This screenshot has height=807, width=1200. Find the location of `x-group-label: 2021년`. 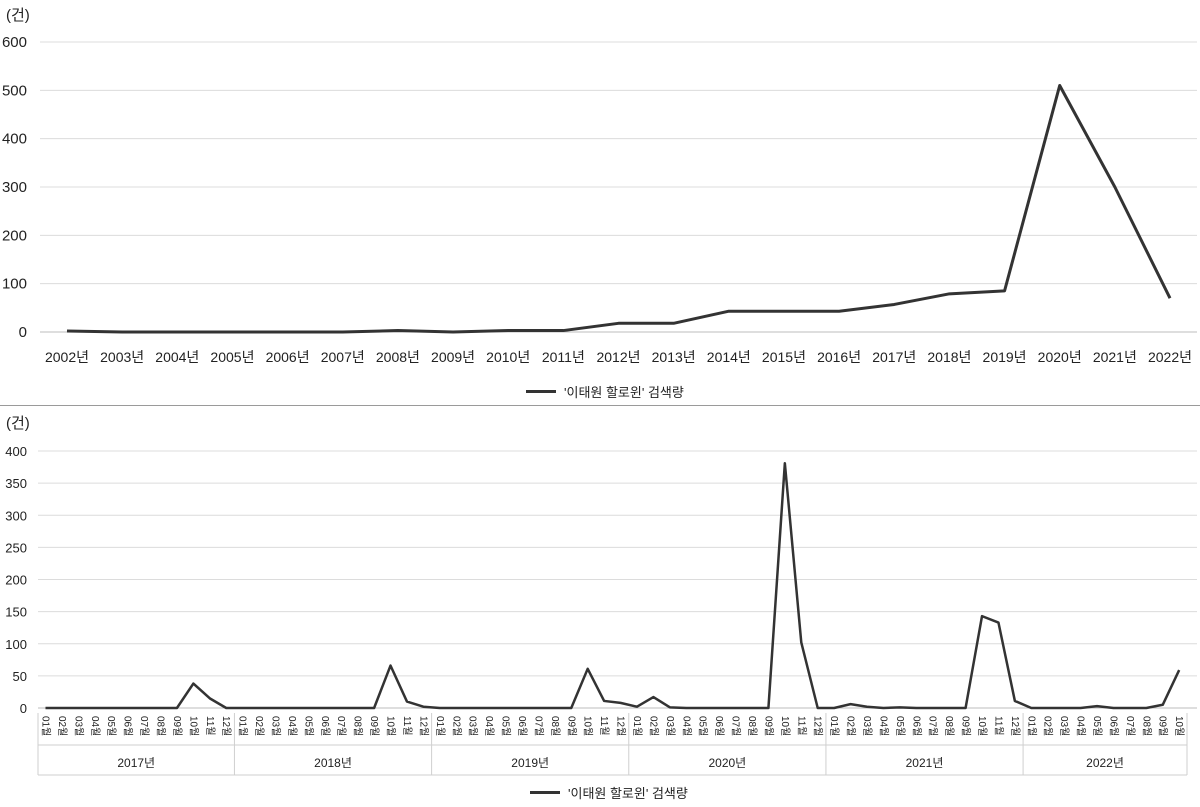

x-group-label: 2021년 is located at coordinates (925, 763).